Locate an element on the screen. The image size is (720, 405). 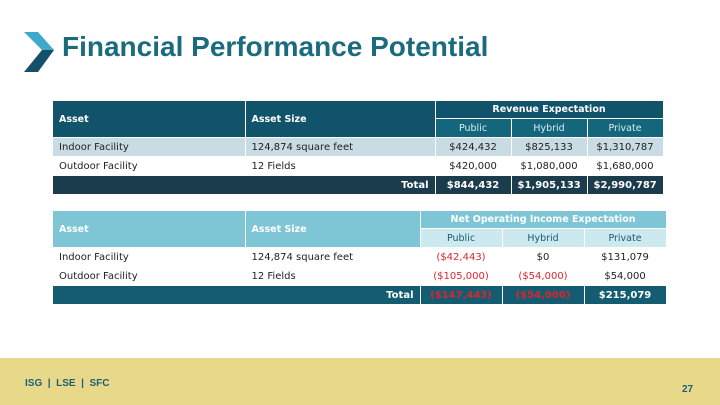
page-title: Financial Performance Potential is located at coordinates (275, 46).